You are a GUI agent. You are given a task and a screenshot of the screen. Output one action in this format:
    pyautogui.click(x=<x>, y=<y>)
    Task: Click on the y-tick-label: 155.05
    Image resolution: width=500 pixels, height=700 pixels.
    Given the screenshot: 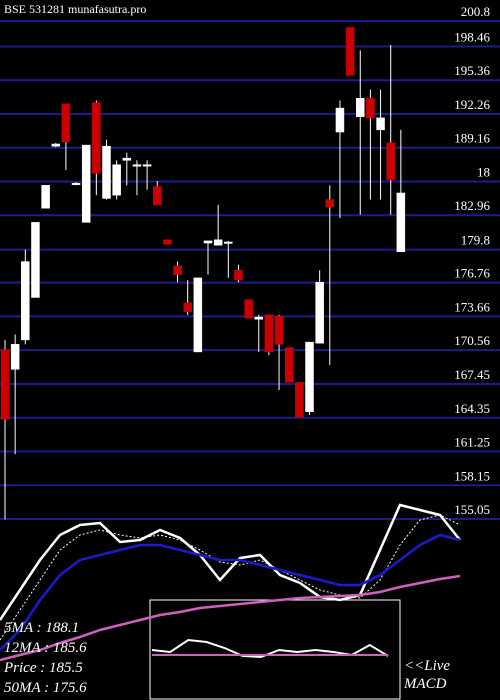 What is the action you would take?
    pyautogui.click(x=472, y=509)
    